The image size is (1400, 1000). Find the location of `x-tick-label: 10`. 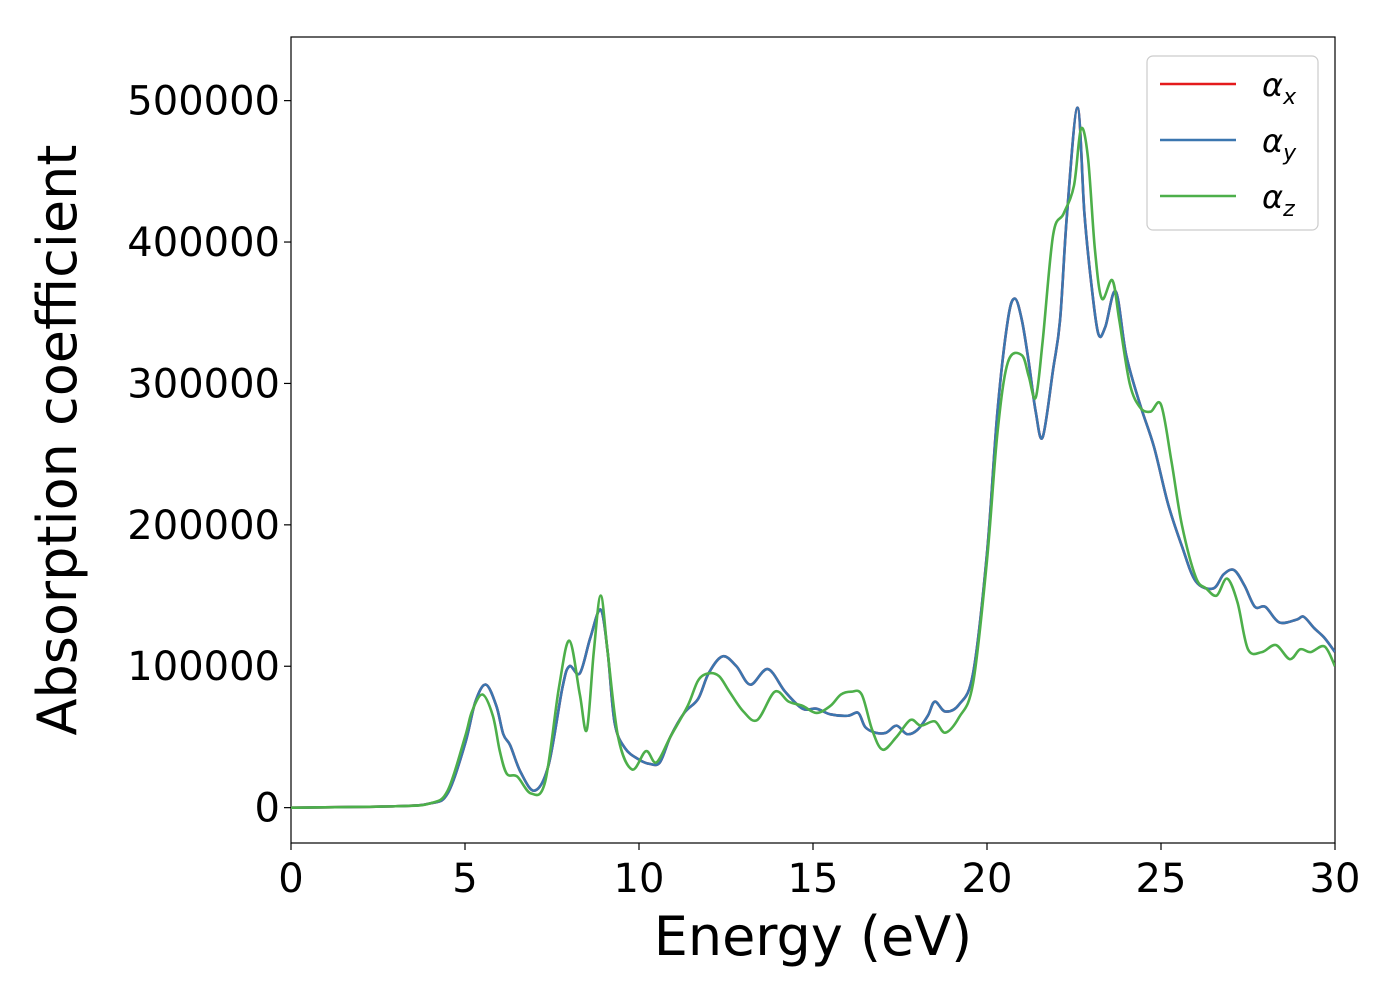

x-tick-label: 10 is located at coordinates (639, 879).